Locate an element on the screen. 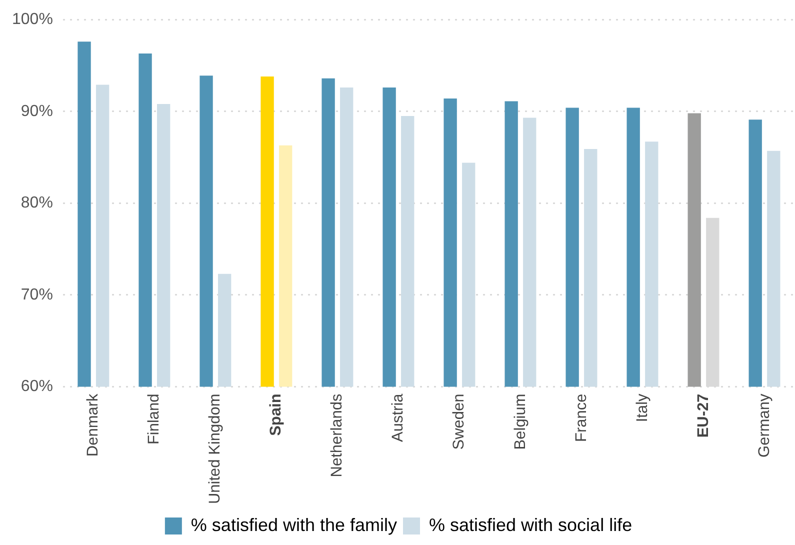 The height and width of the screenshot is (545, 795). x-tick-label: Netherlands is located at coordinates (337, 435).